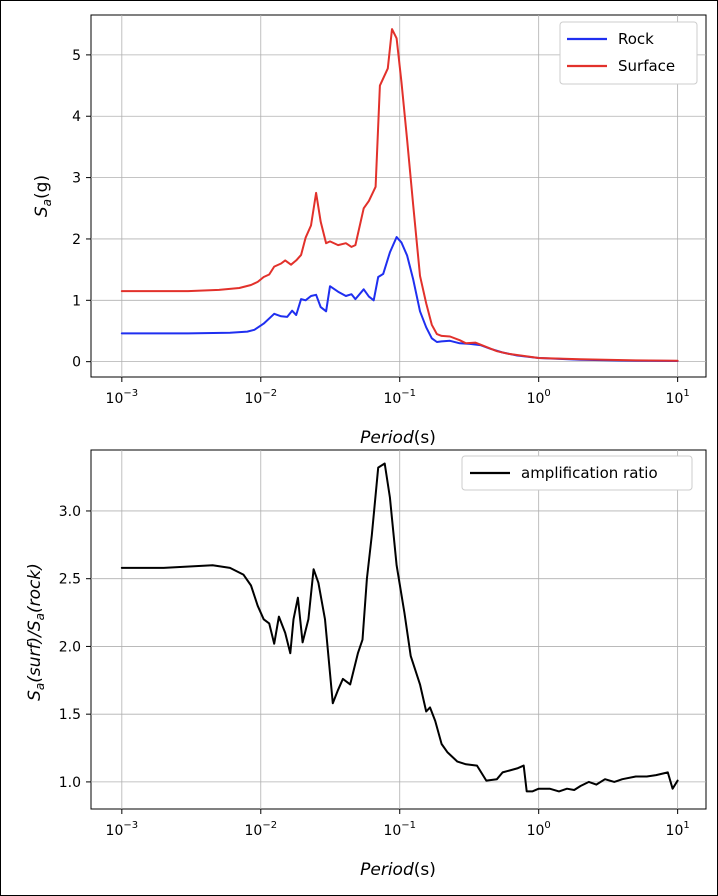 This screenshot has width=718, height=896. What do you see at coordinates (399, 299) in the screenshot?
I see `series-line-rock` at bounding box center [399, 299].